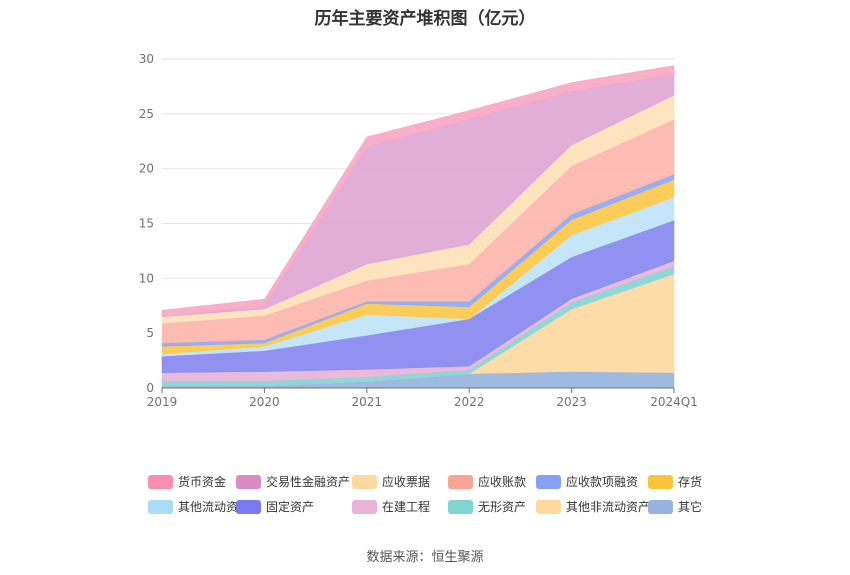  I want to click on legend-item: 应收账款, so click(487, 481).